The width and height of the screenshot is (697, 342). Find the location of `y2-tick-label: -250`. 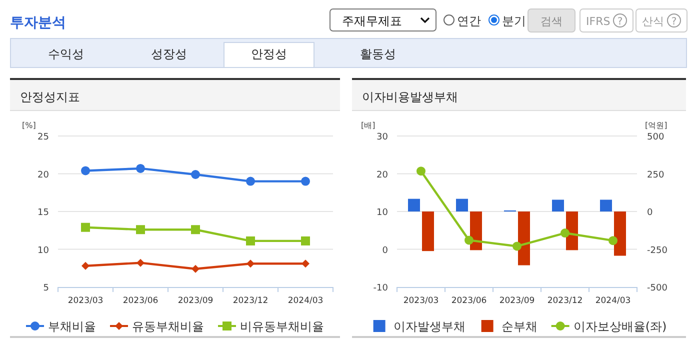

y2-tick-label: -250 is located at coordinates (657, 251).